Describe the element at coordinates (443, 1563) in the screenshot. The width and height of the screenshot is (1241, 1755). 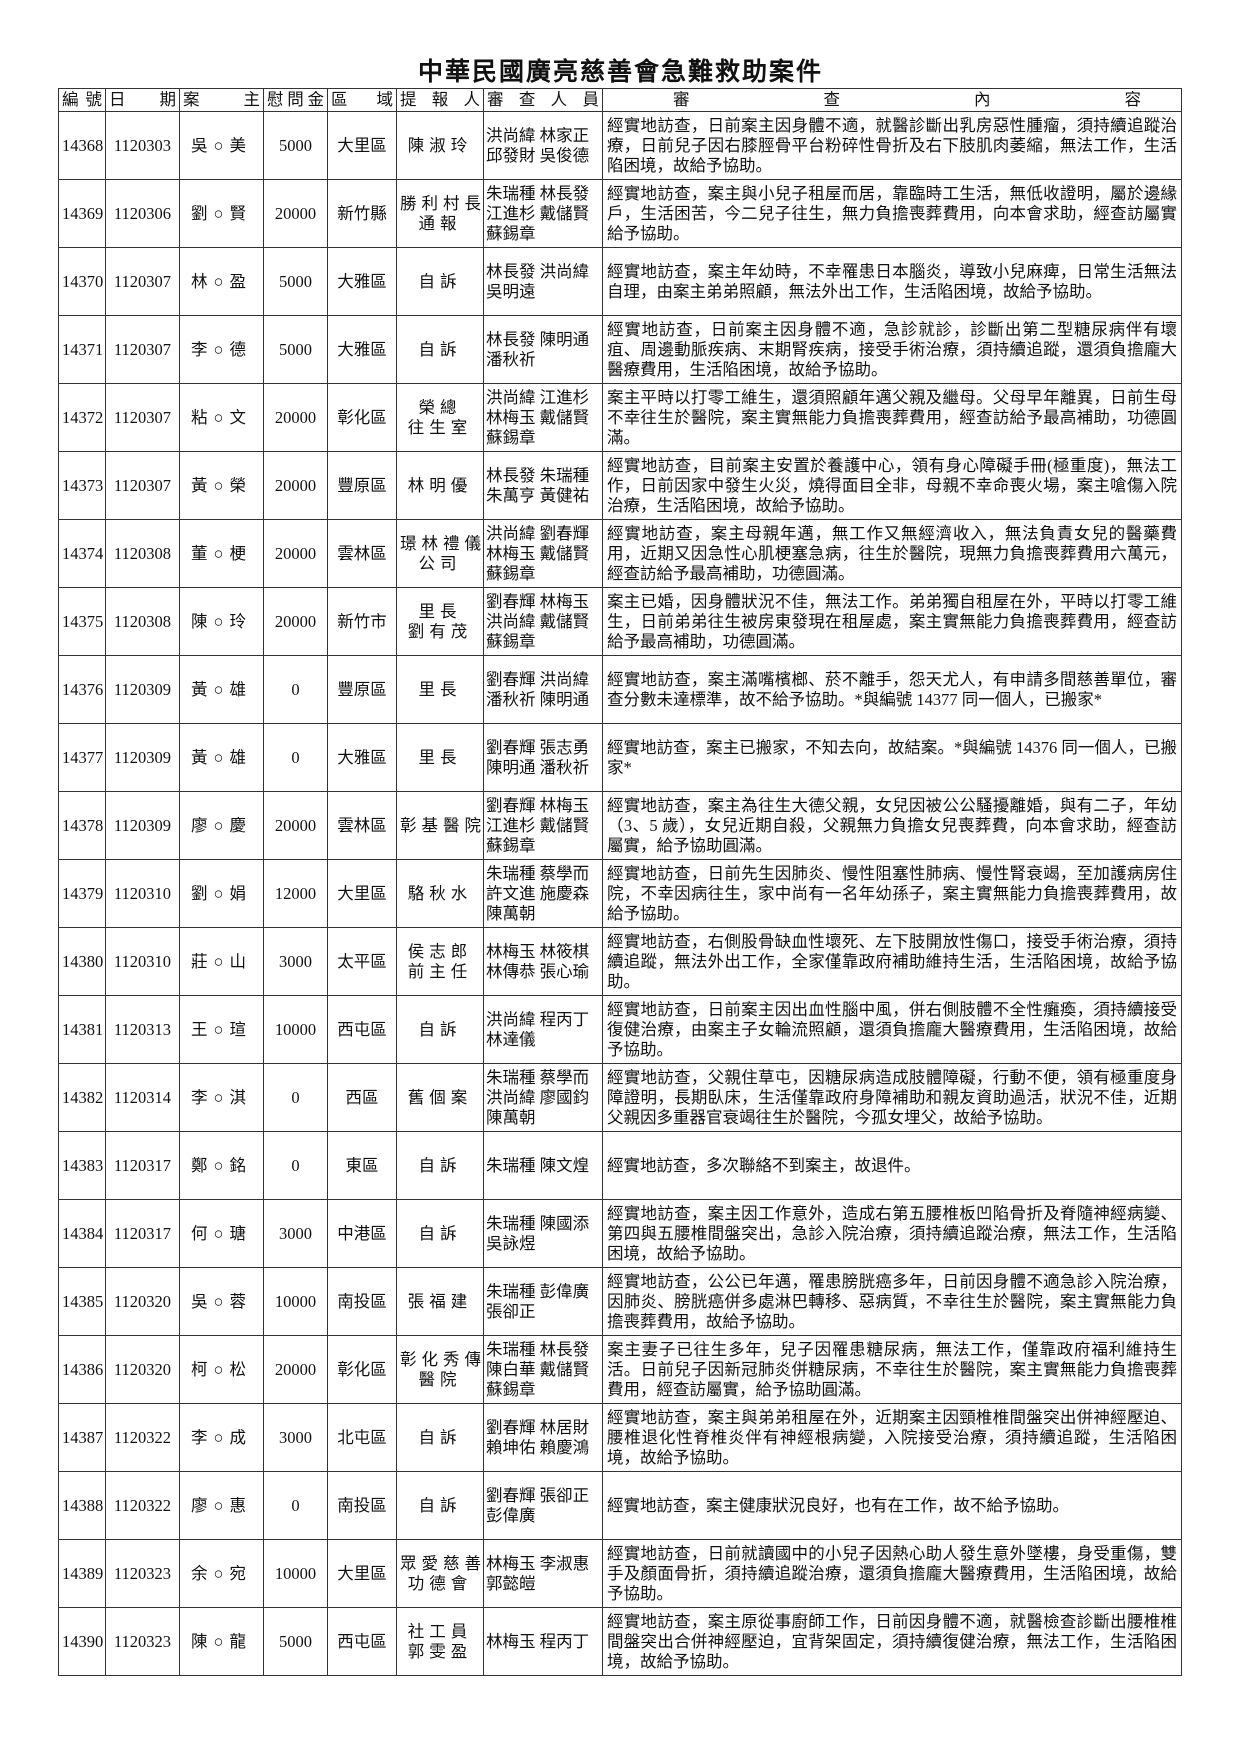
I see `reporter-line: 眾愛慈善` at that location.